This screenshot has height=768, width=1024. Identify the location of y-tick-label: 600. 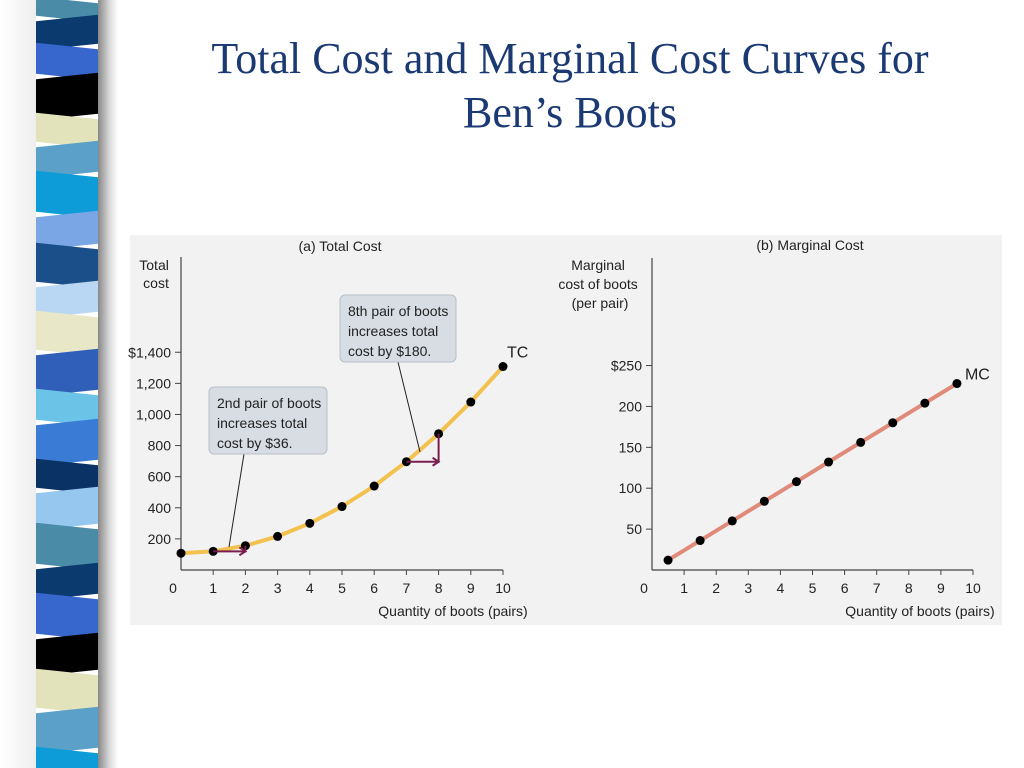
(160, 477).